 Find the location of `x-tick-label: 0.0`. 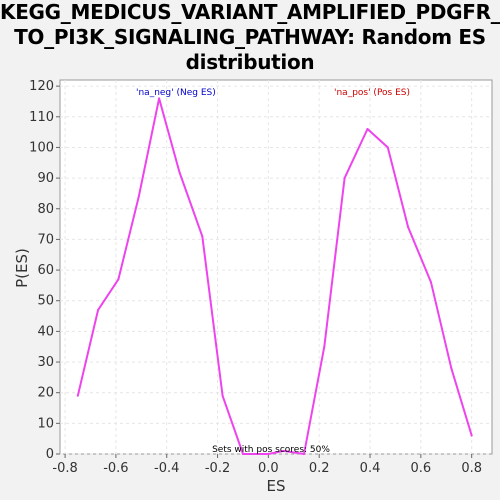

x-tick-label: 0.0 is located at coordinates (268, 468).